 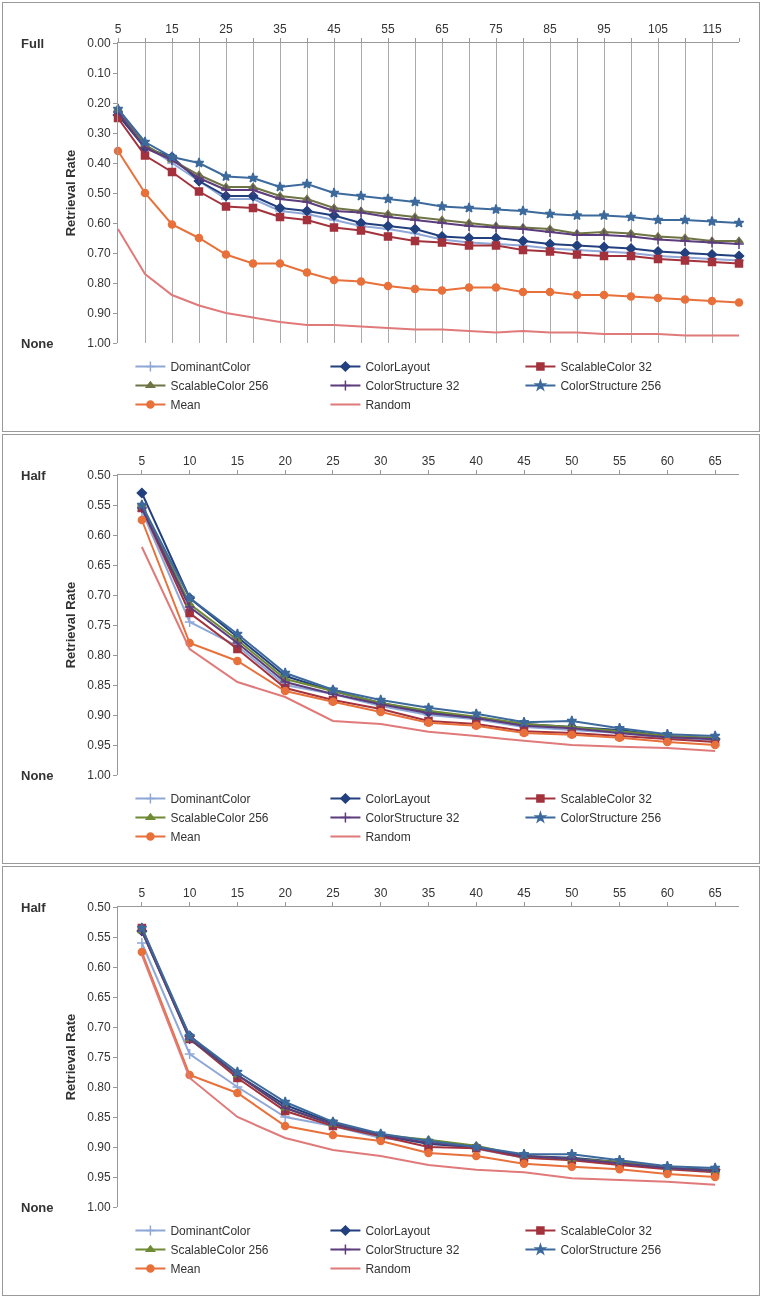 What do you see at coordinates (550, 29) in the screenshot?
I see `x-tick-label: 85` at bounding box center [550, 29].